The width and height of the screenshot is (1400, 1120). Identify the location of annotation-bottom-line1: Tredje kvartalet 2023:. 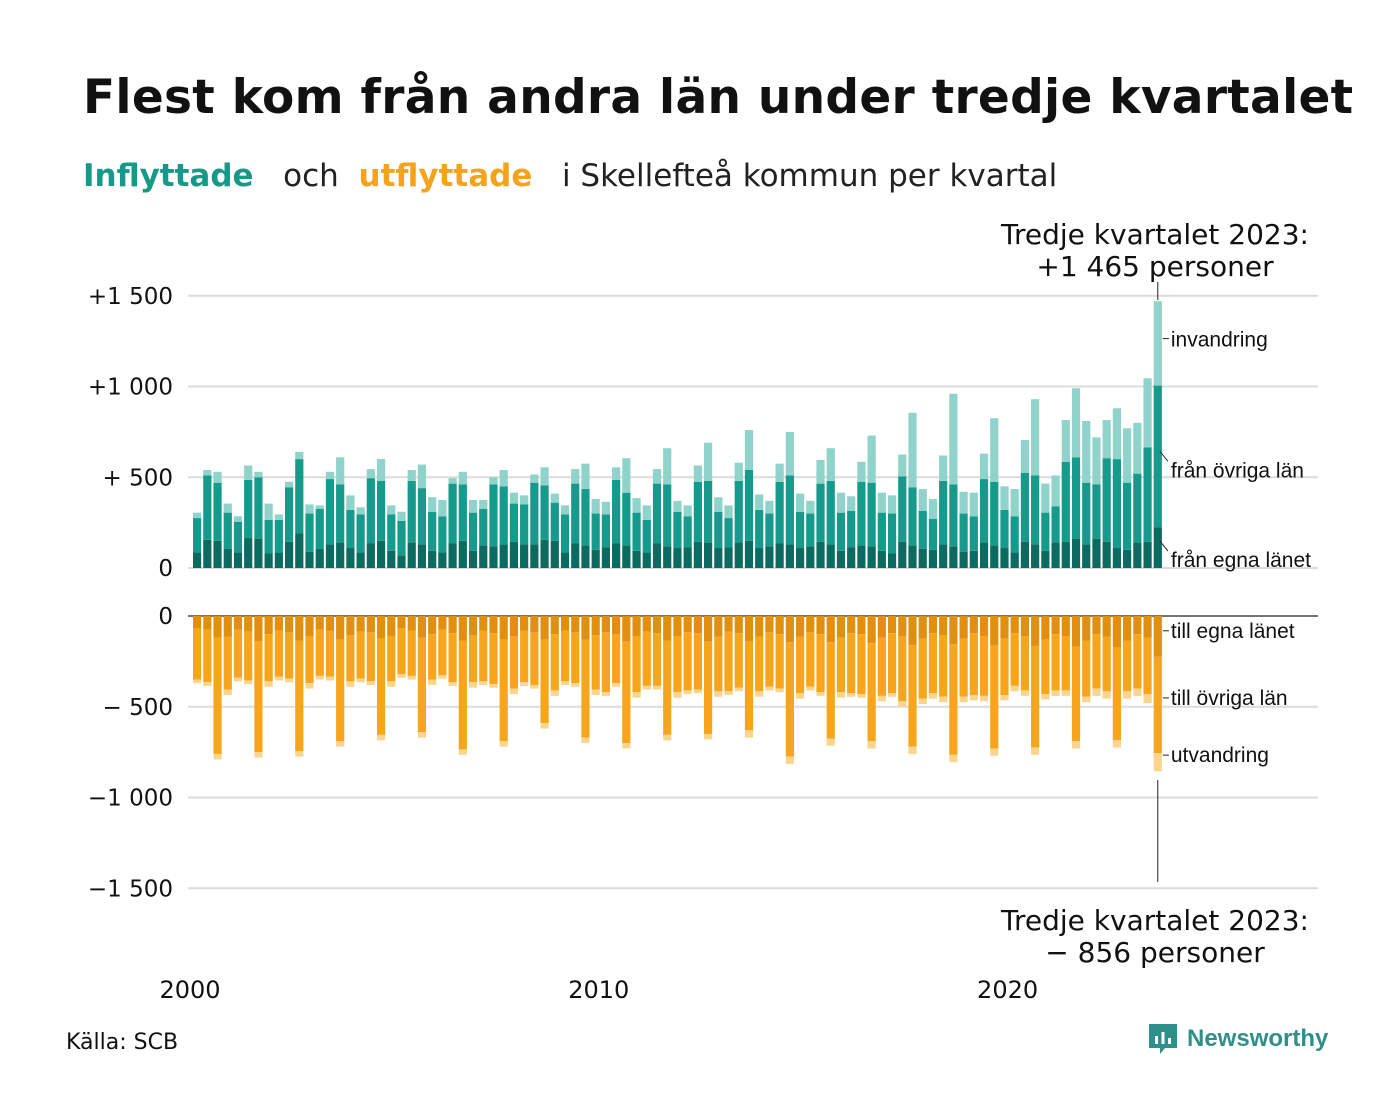
(1154, 920).